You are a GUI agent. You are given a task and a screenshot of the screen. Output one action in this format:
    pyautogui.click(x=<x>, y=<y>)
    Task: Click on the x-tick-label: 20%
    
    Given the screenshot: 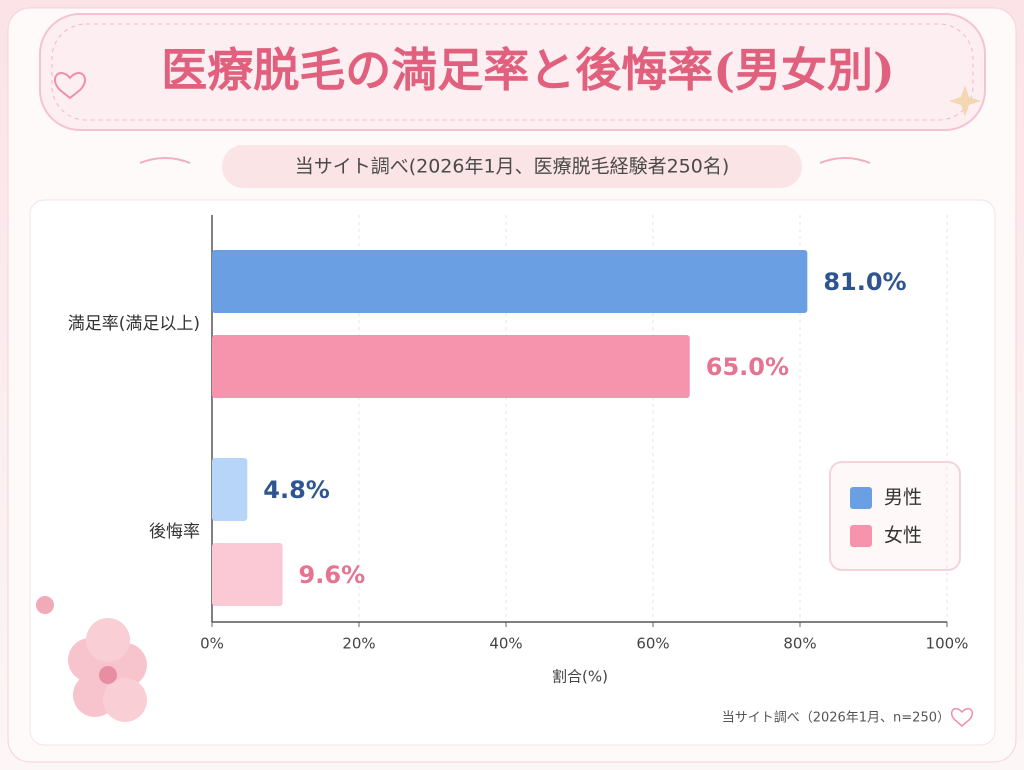 What is the action you would take?
    pyautogui.click(x=358, y=644)
    